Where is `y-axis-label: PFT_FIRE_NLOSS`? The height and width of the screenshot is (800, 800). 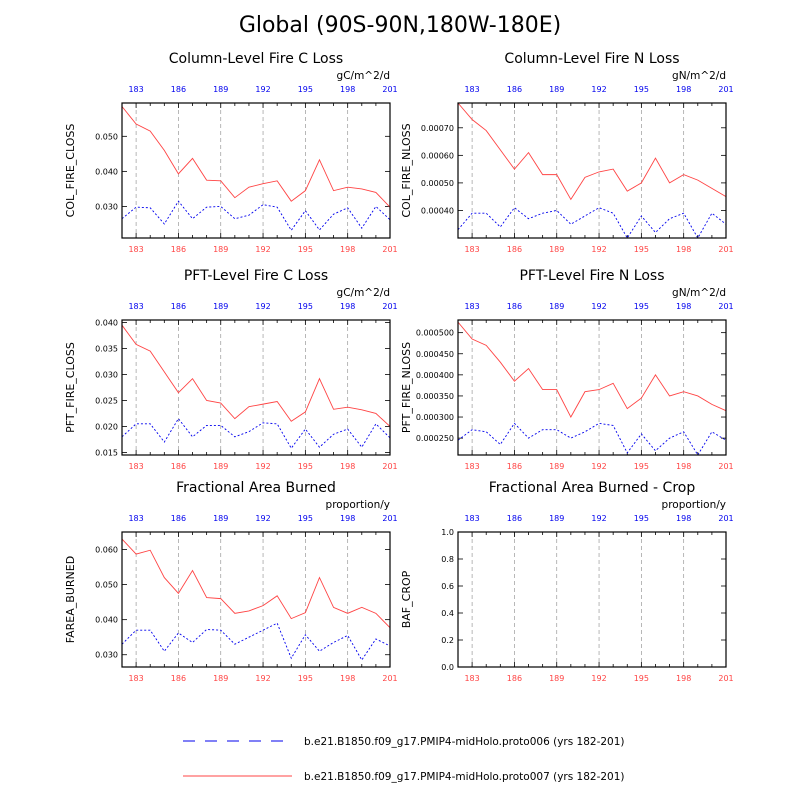
y-axis-label: PFT_FIRE_NLOSS is located at coordinates (406, 387).